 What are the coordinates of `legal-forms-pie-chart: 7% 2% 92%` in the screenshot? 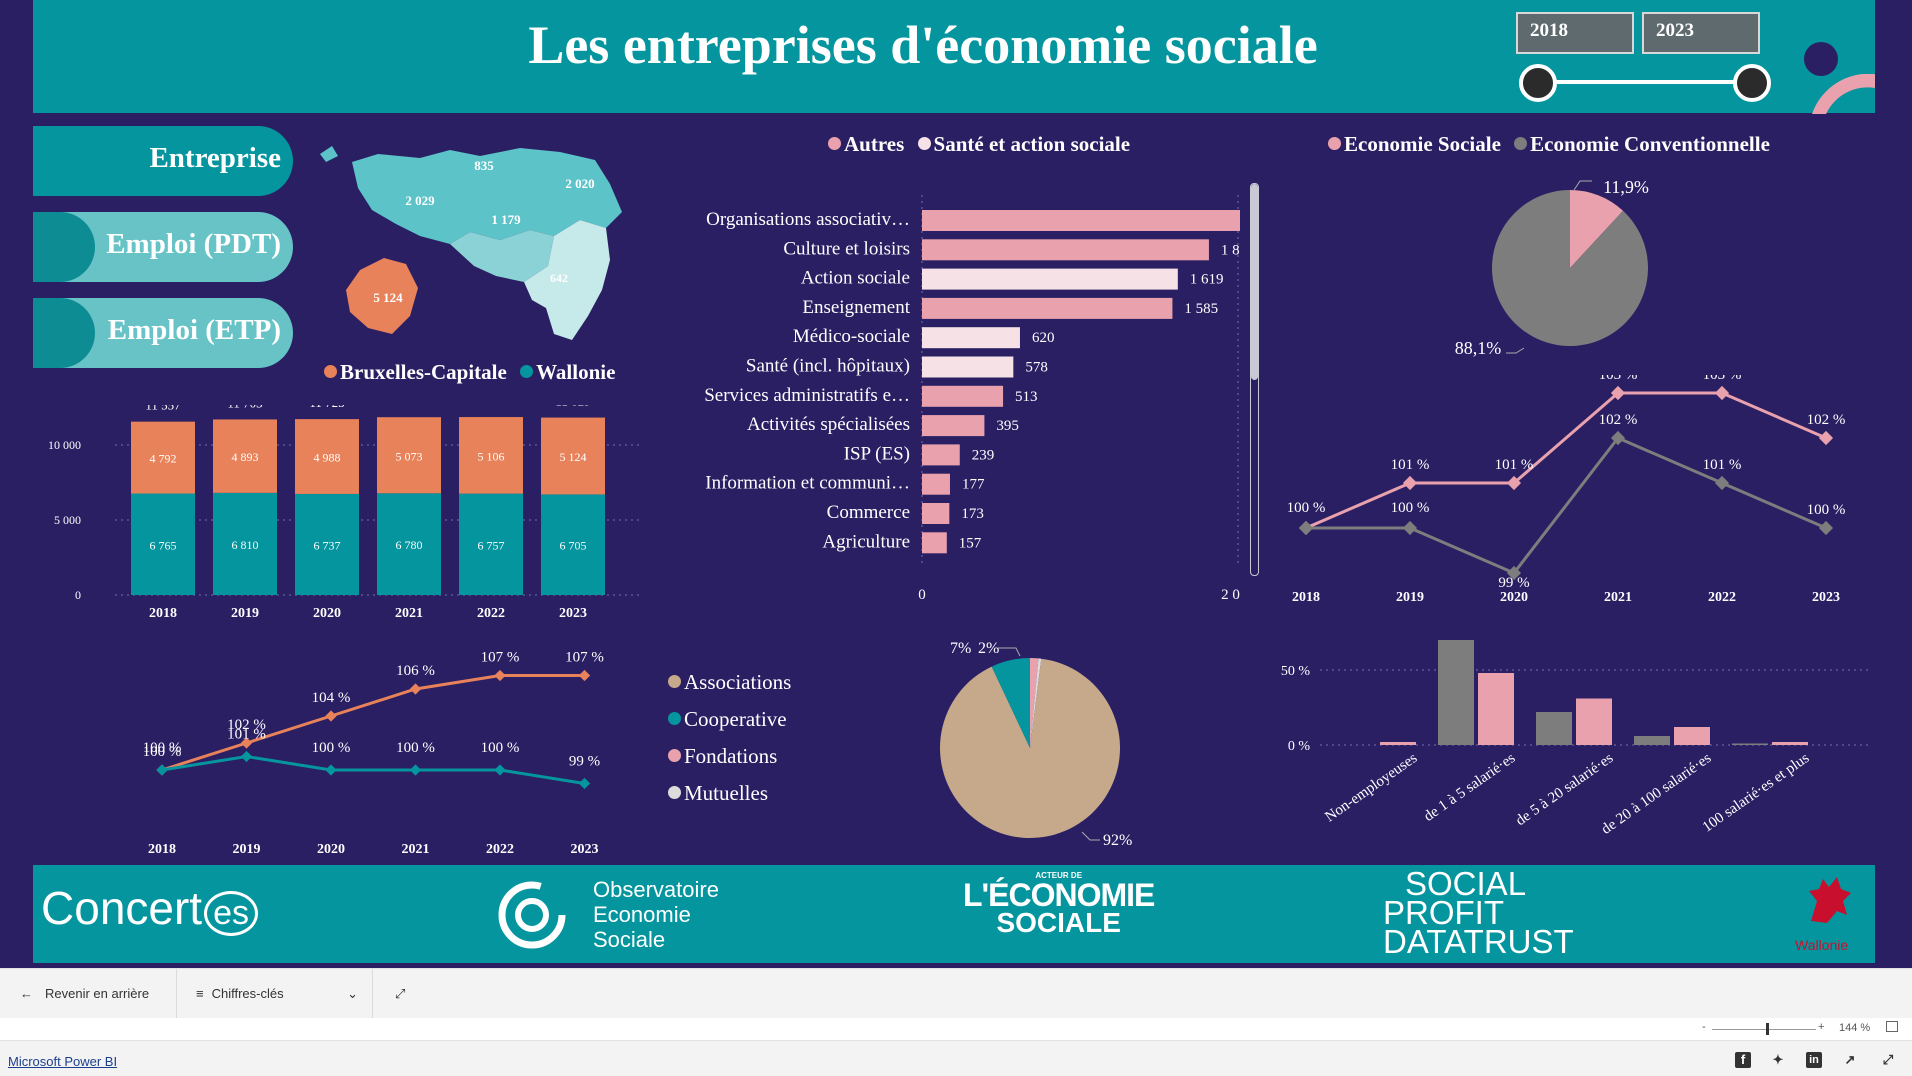 It's located at (1050, 745).